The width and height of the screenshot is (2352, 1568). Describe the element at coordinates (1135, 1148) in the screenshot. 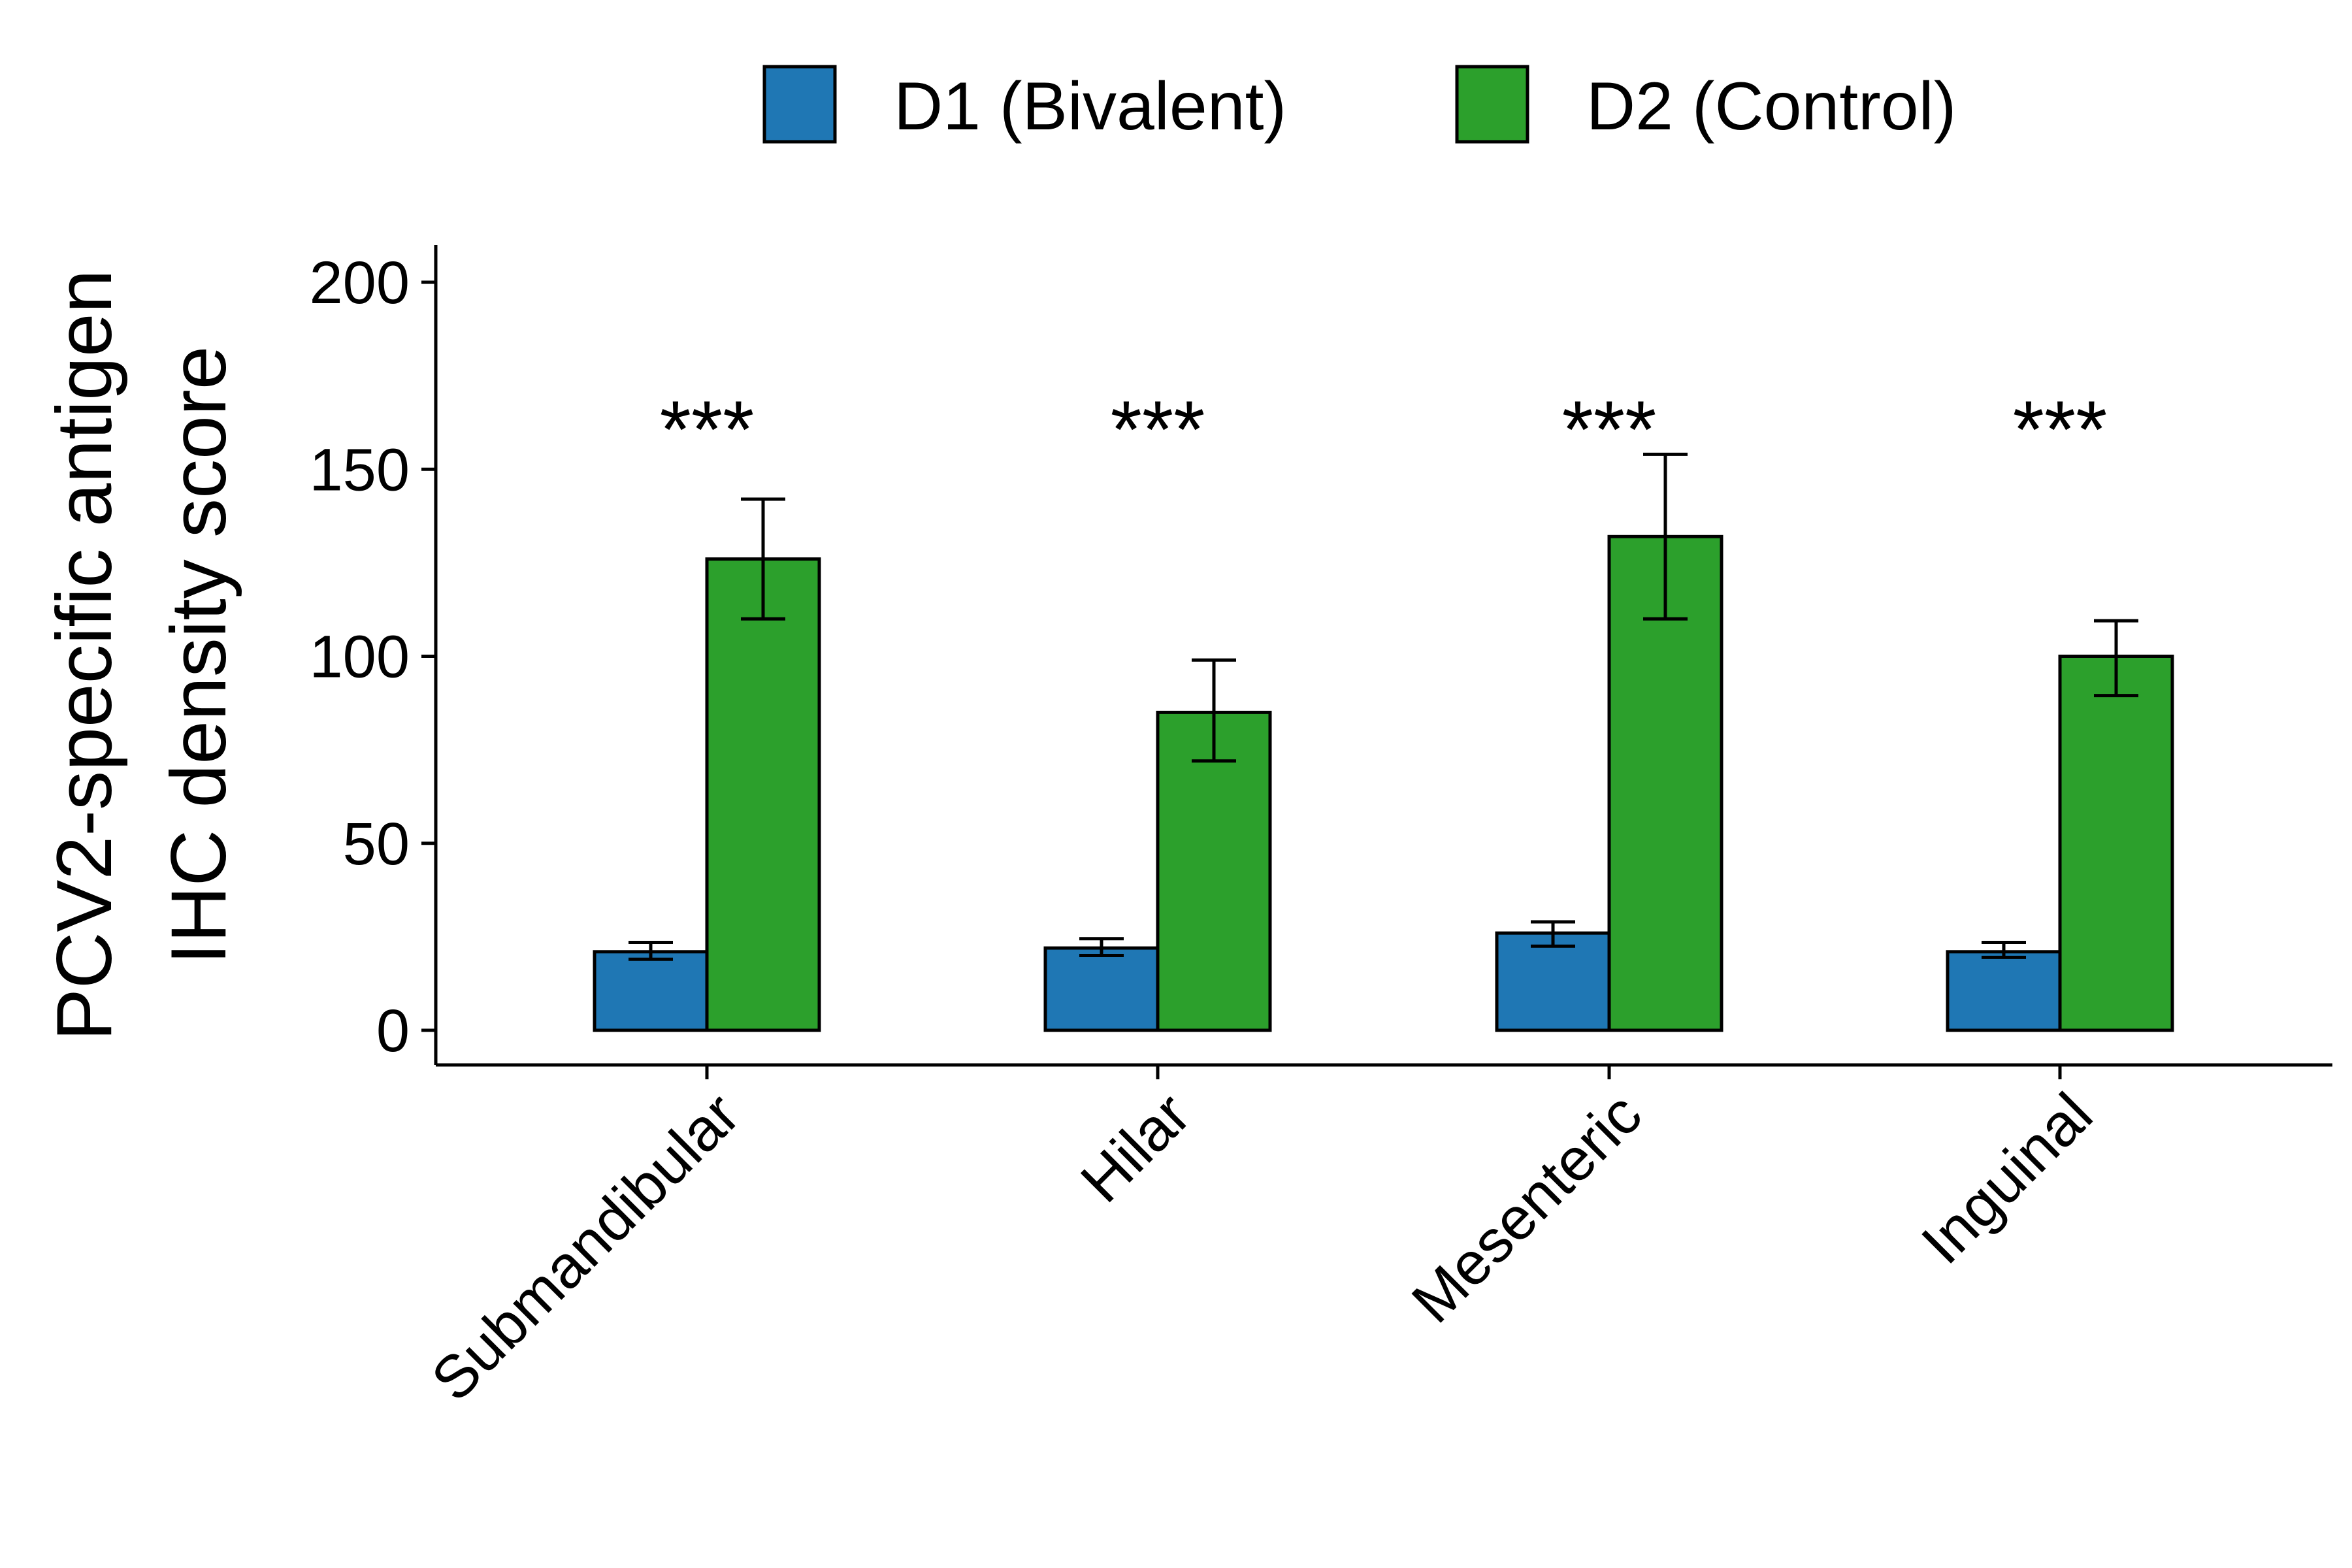

I see `x-tick-label: Hilar` at that location.